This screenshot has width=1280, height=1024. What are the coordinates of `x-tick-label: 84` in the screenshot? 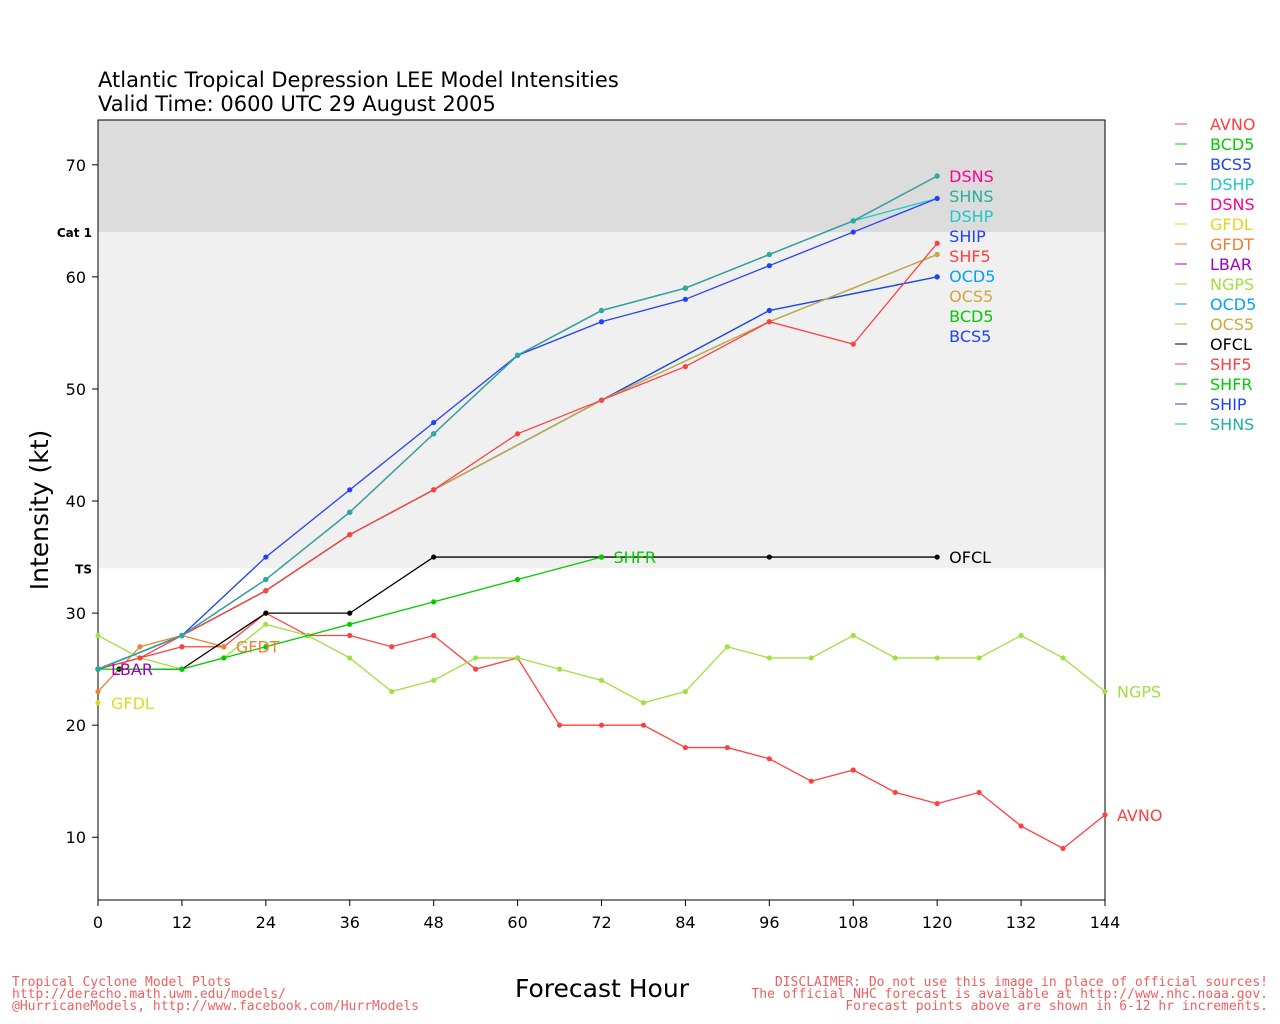 It's located at (685, 922).